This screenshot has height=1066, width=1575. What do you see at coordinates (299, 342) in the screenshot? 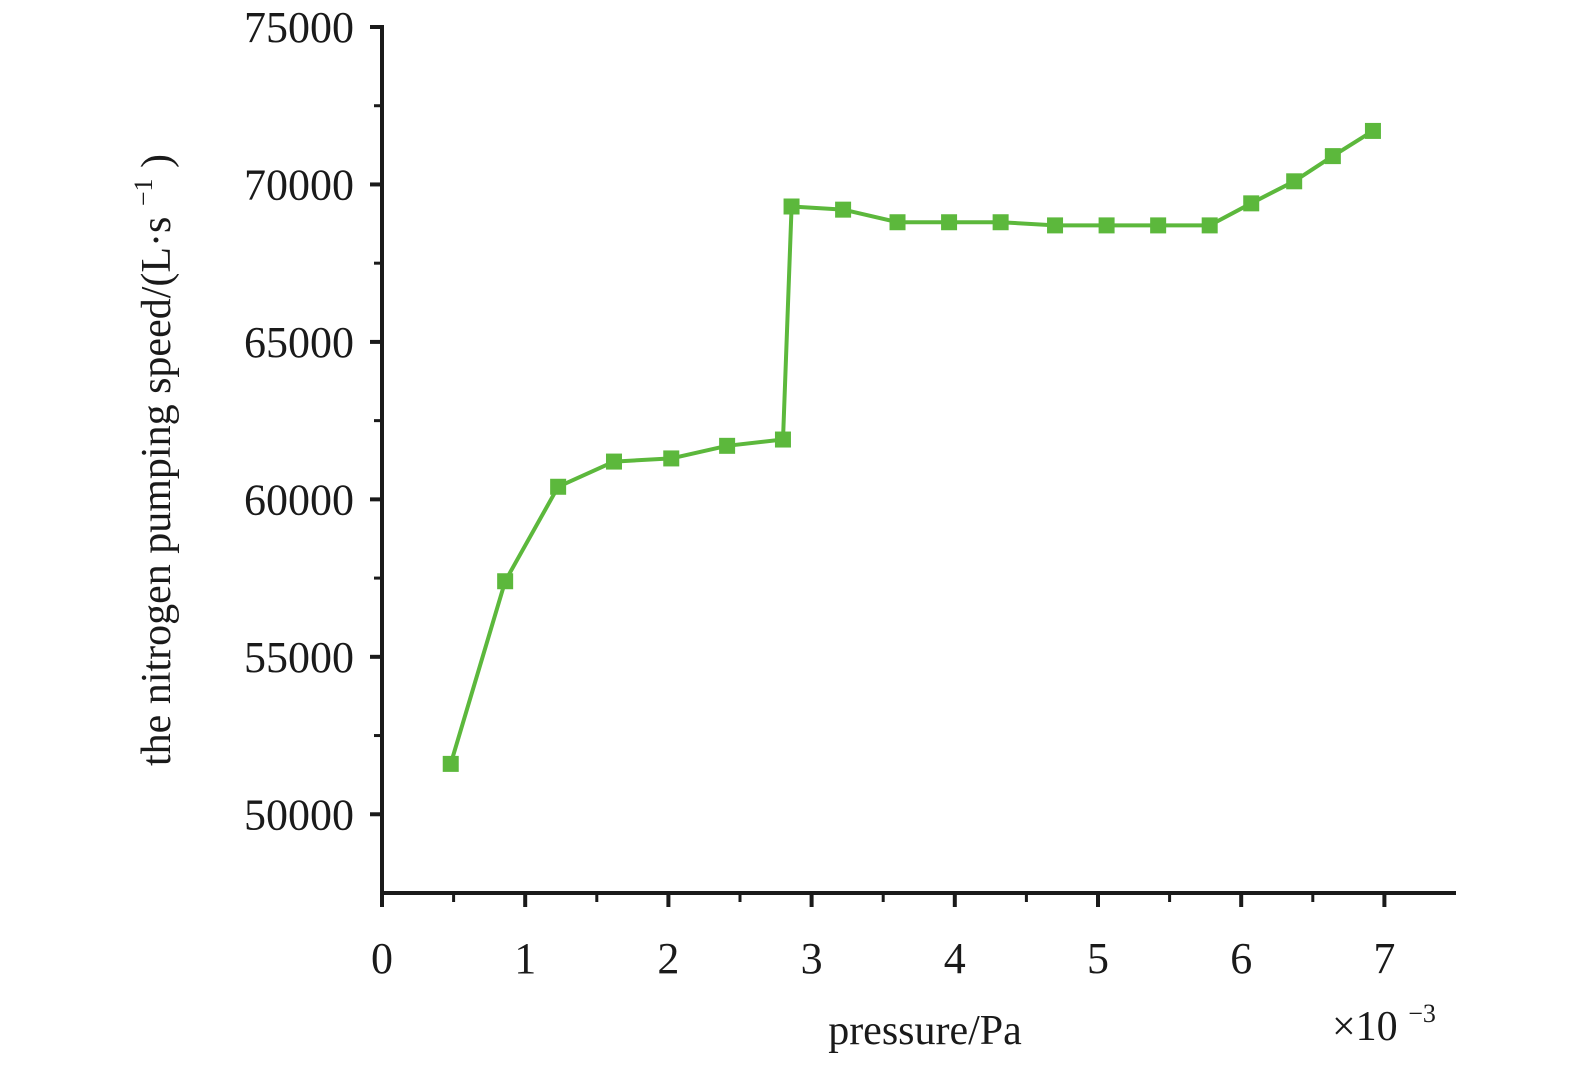
I see `y-tick-label: 65000` at bounding box center [299, 342].